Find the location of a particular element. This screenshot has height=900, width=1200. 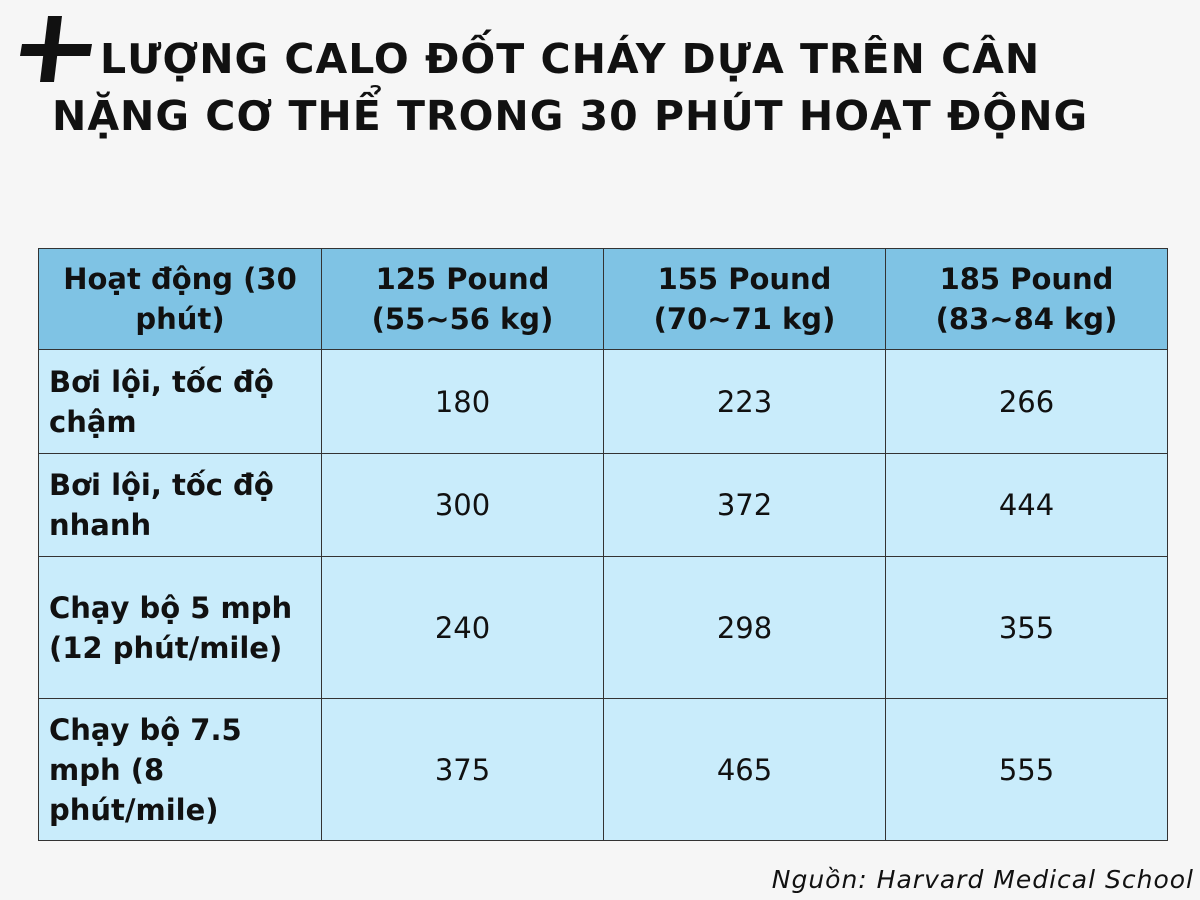

activity-cell: Bơi lội, tốc độ nhanh is located at coordinates (180, 505).